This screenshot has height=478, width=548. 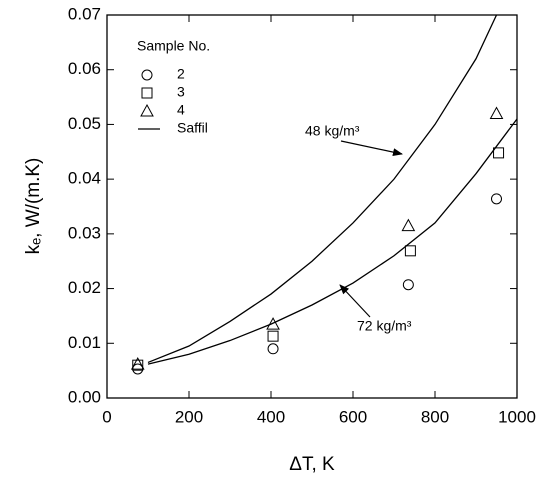 What do you see at coordinates (84, 13) in the screenshot?
I see `y-tick-label: 0.07` at bounding box center [84, 13].